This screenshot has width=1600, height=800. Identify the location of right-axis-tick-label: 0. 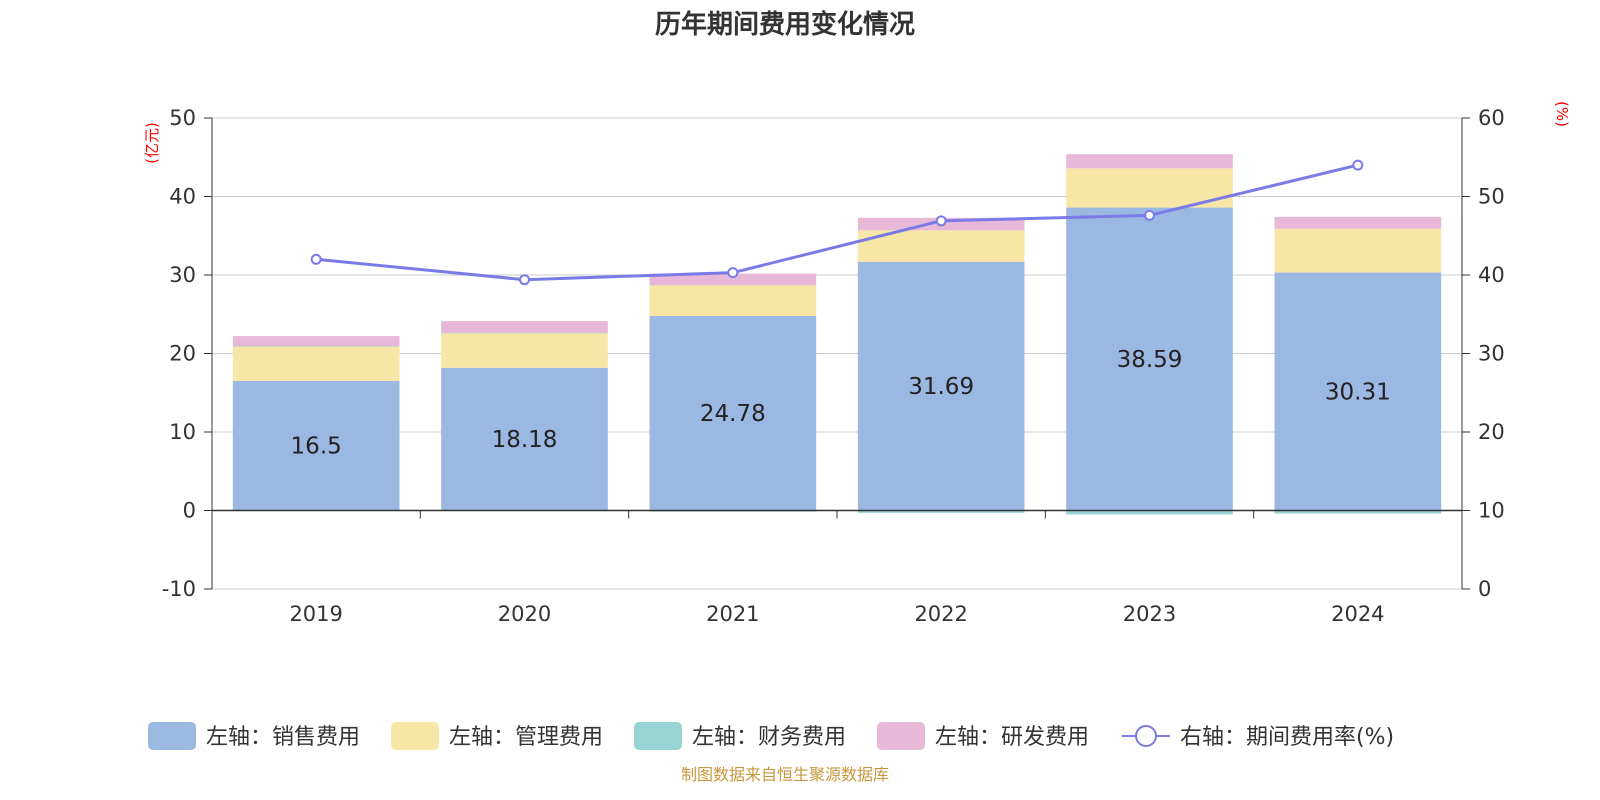
(1484, 589).